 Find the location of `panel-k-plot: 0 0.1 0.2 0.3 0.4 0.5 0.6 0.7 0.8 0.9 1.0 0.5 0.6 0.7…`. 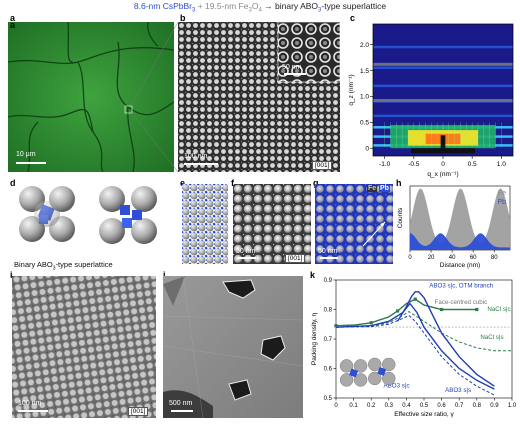

panel-k-plot: 0 0.1 0.2 0.3 0.4 0.5 0.6 0.7 0.8 0.9 1.0 0.5 0.6 0.7… is located at coordinates (414, 348).